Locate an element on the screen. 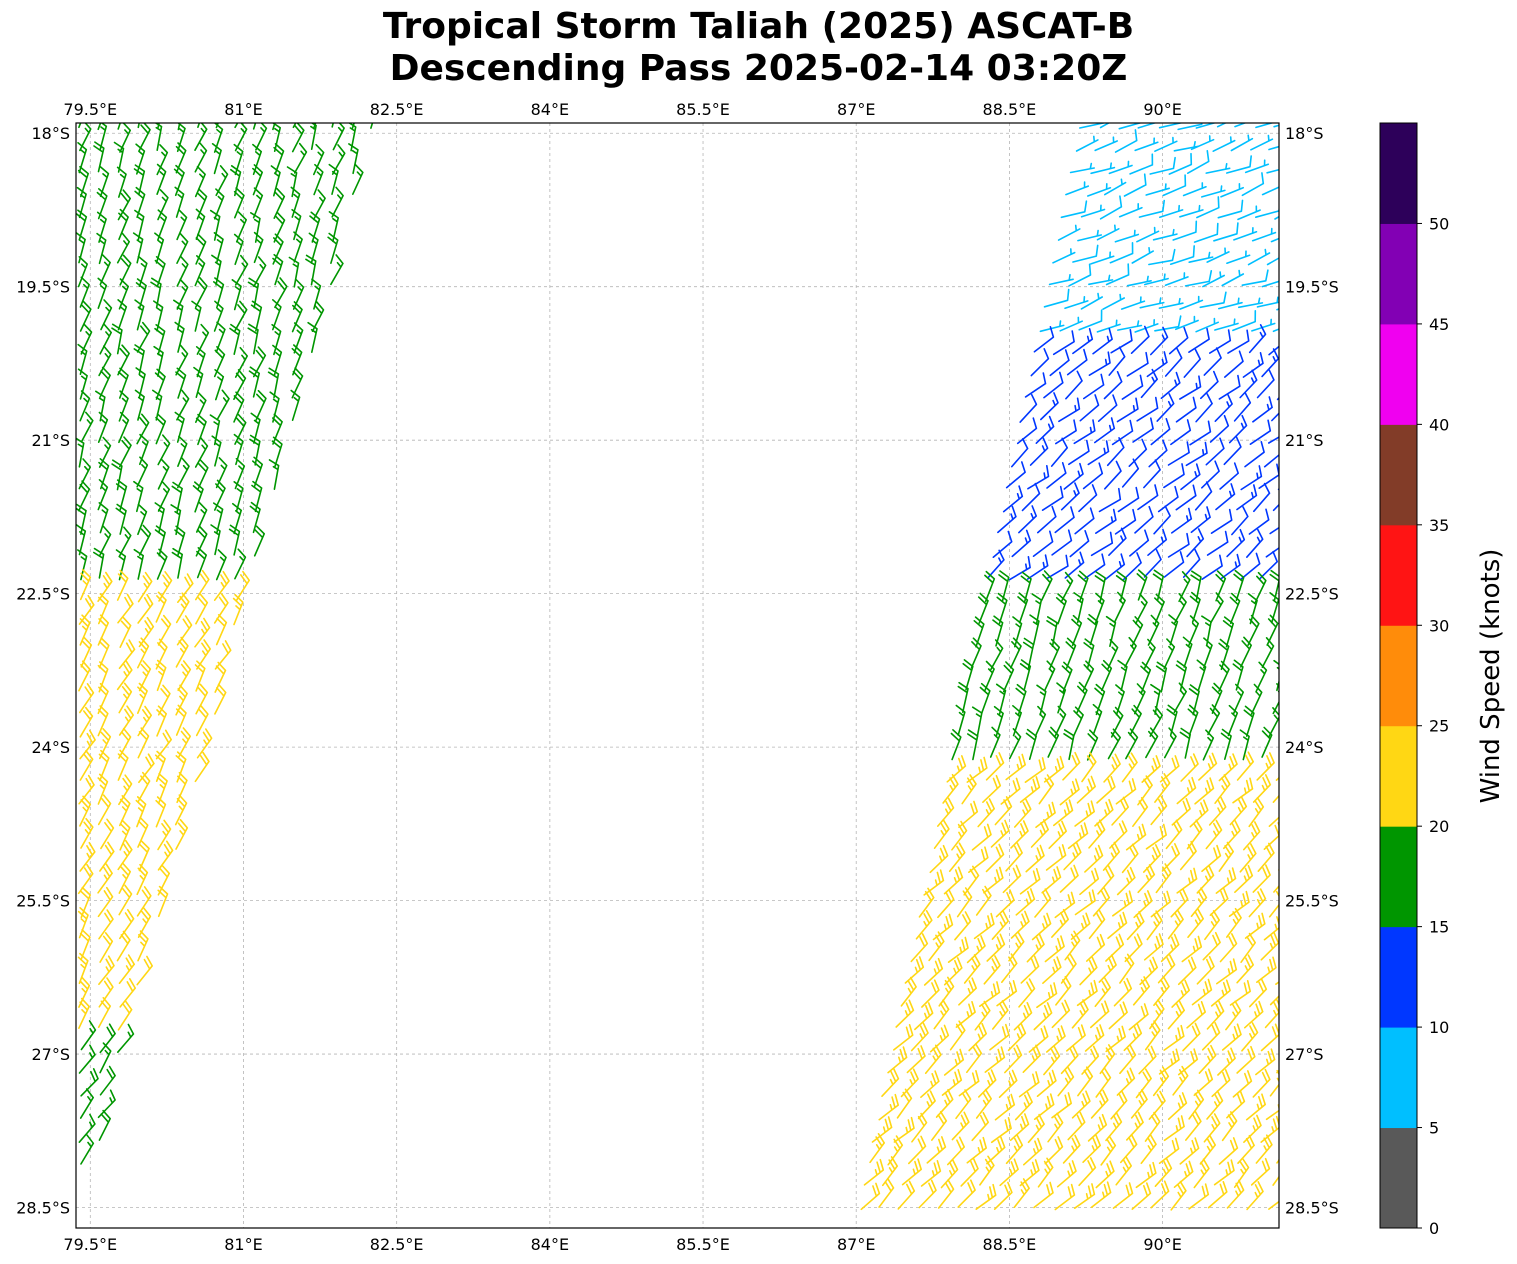 The image size is (1517, 1264). colorbar-tick-label: 50 is located at coordinates (1439, 223).